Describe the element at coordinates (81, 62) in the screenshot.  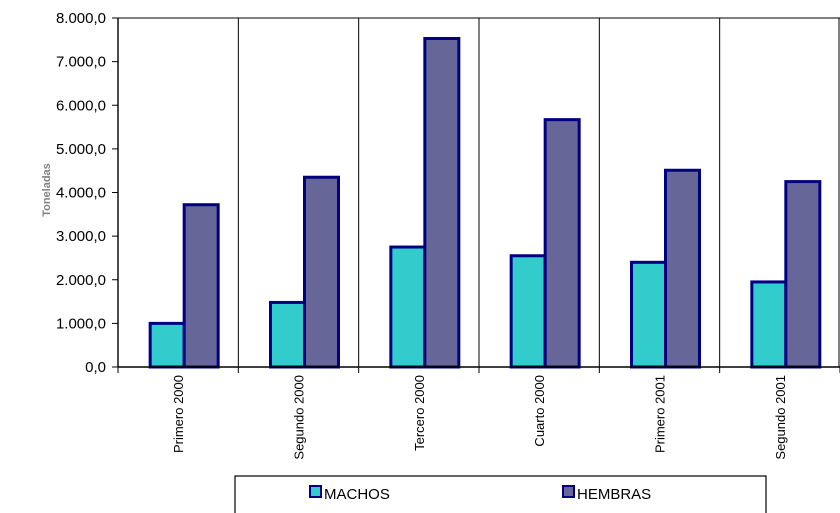
I see `y-tick-label: 7.000,0` at that location.